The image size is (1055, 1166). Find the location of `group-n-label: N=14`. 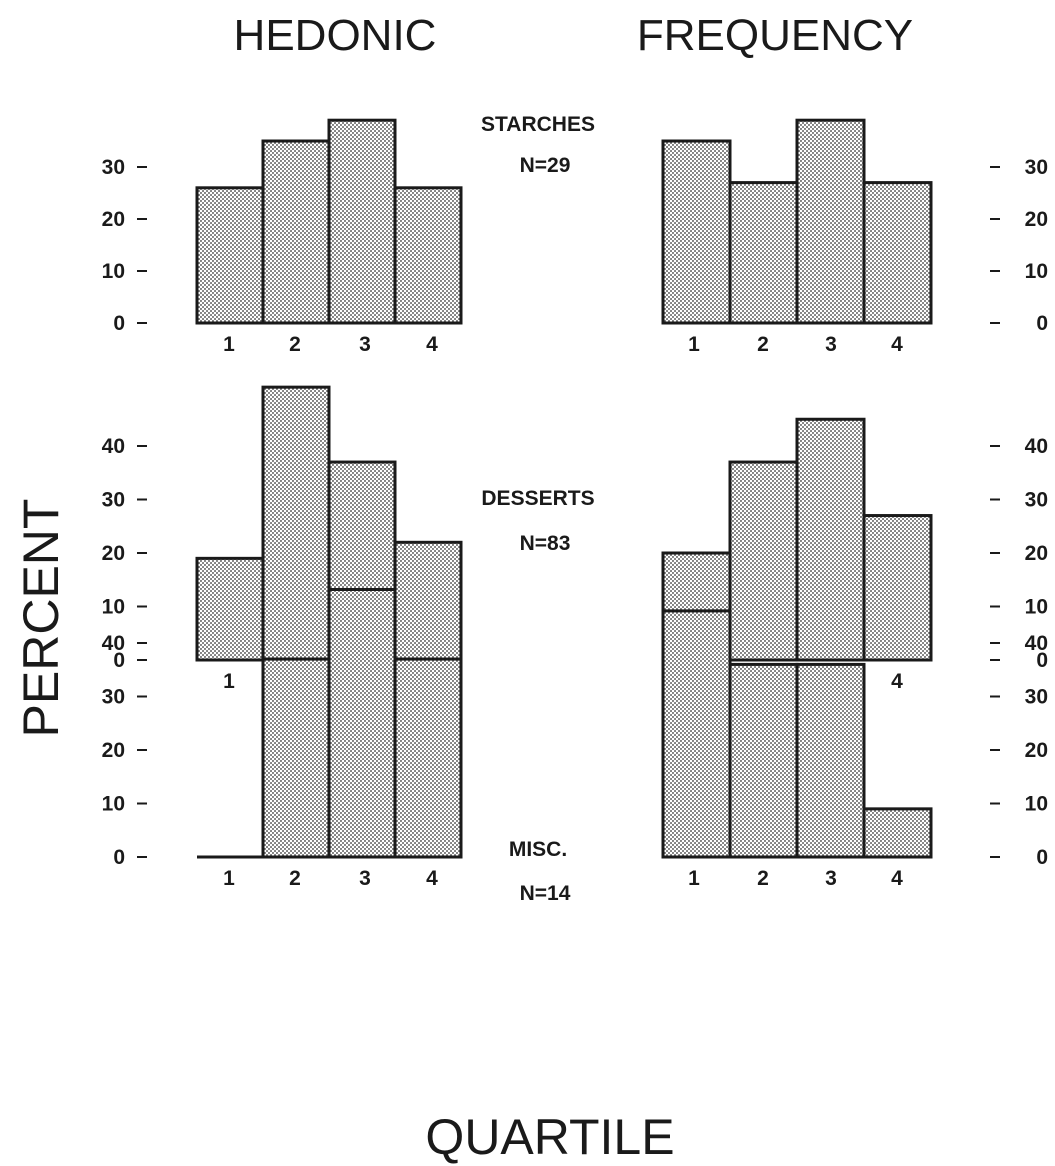

group-n-label: N=14 is located at coordinates (545, 893).